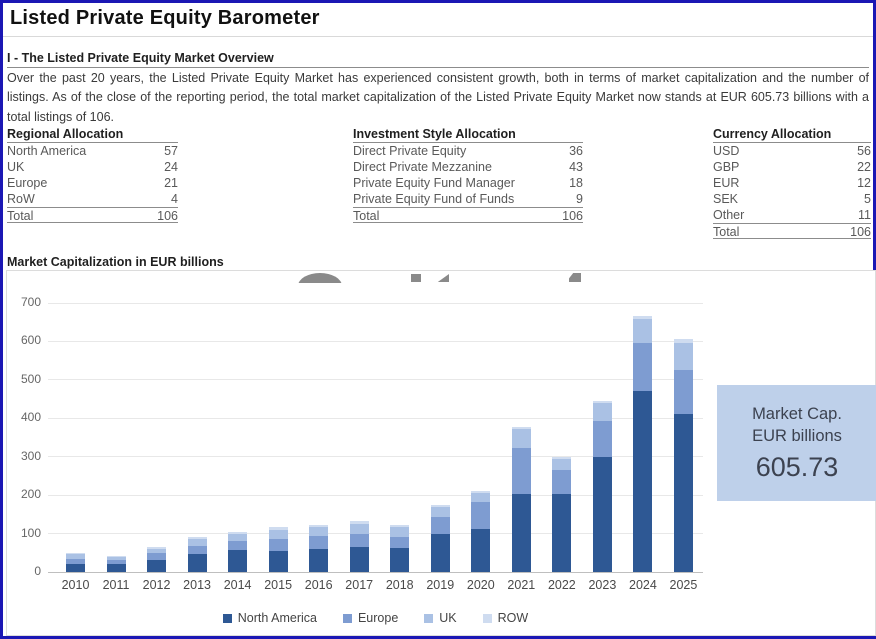 The image size is (876, 639). Describe the element at coordinates (792, 151) in the screenshot. I see `table-row: USD 56` at that location.